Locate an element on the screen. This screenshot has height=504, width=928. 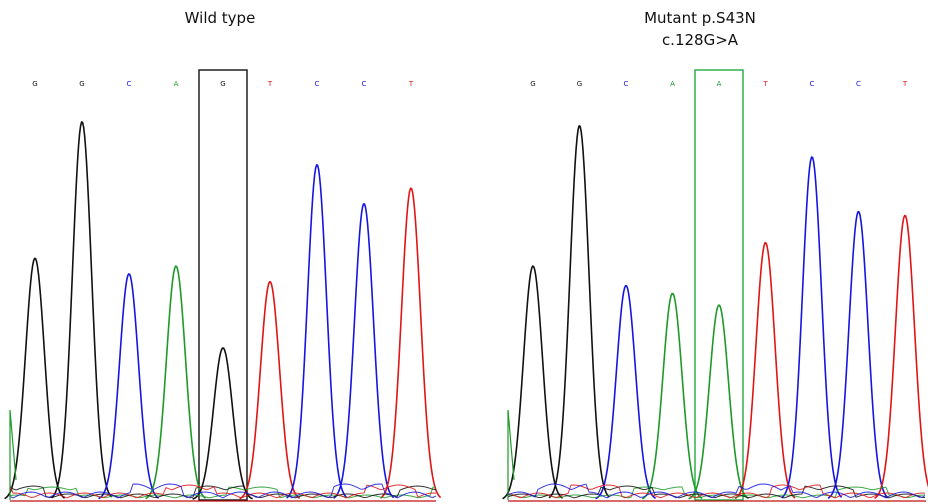
mutant-title: Mutant p.S43N is located at coordinates (700, 18).